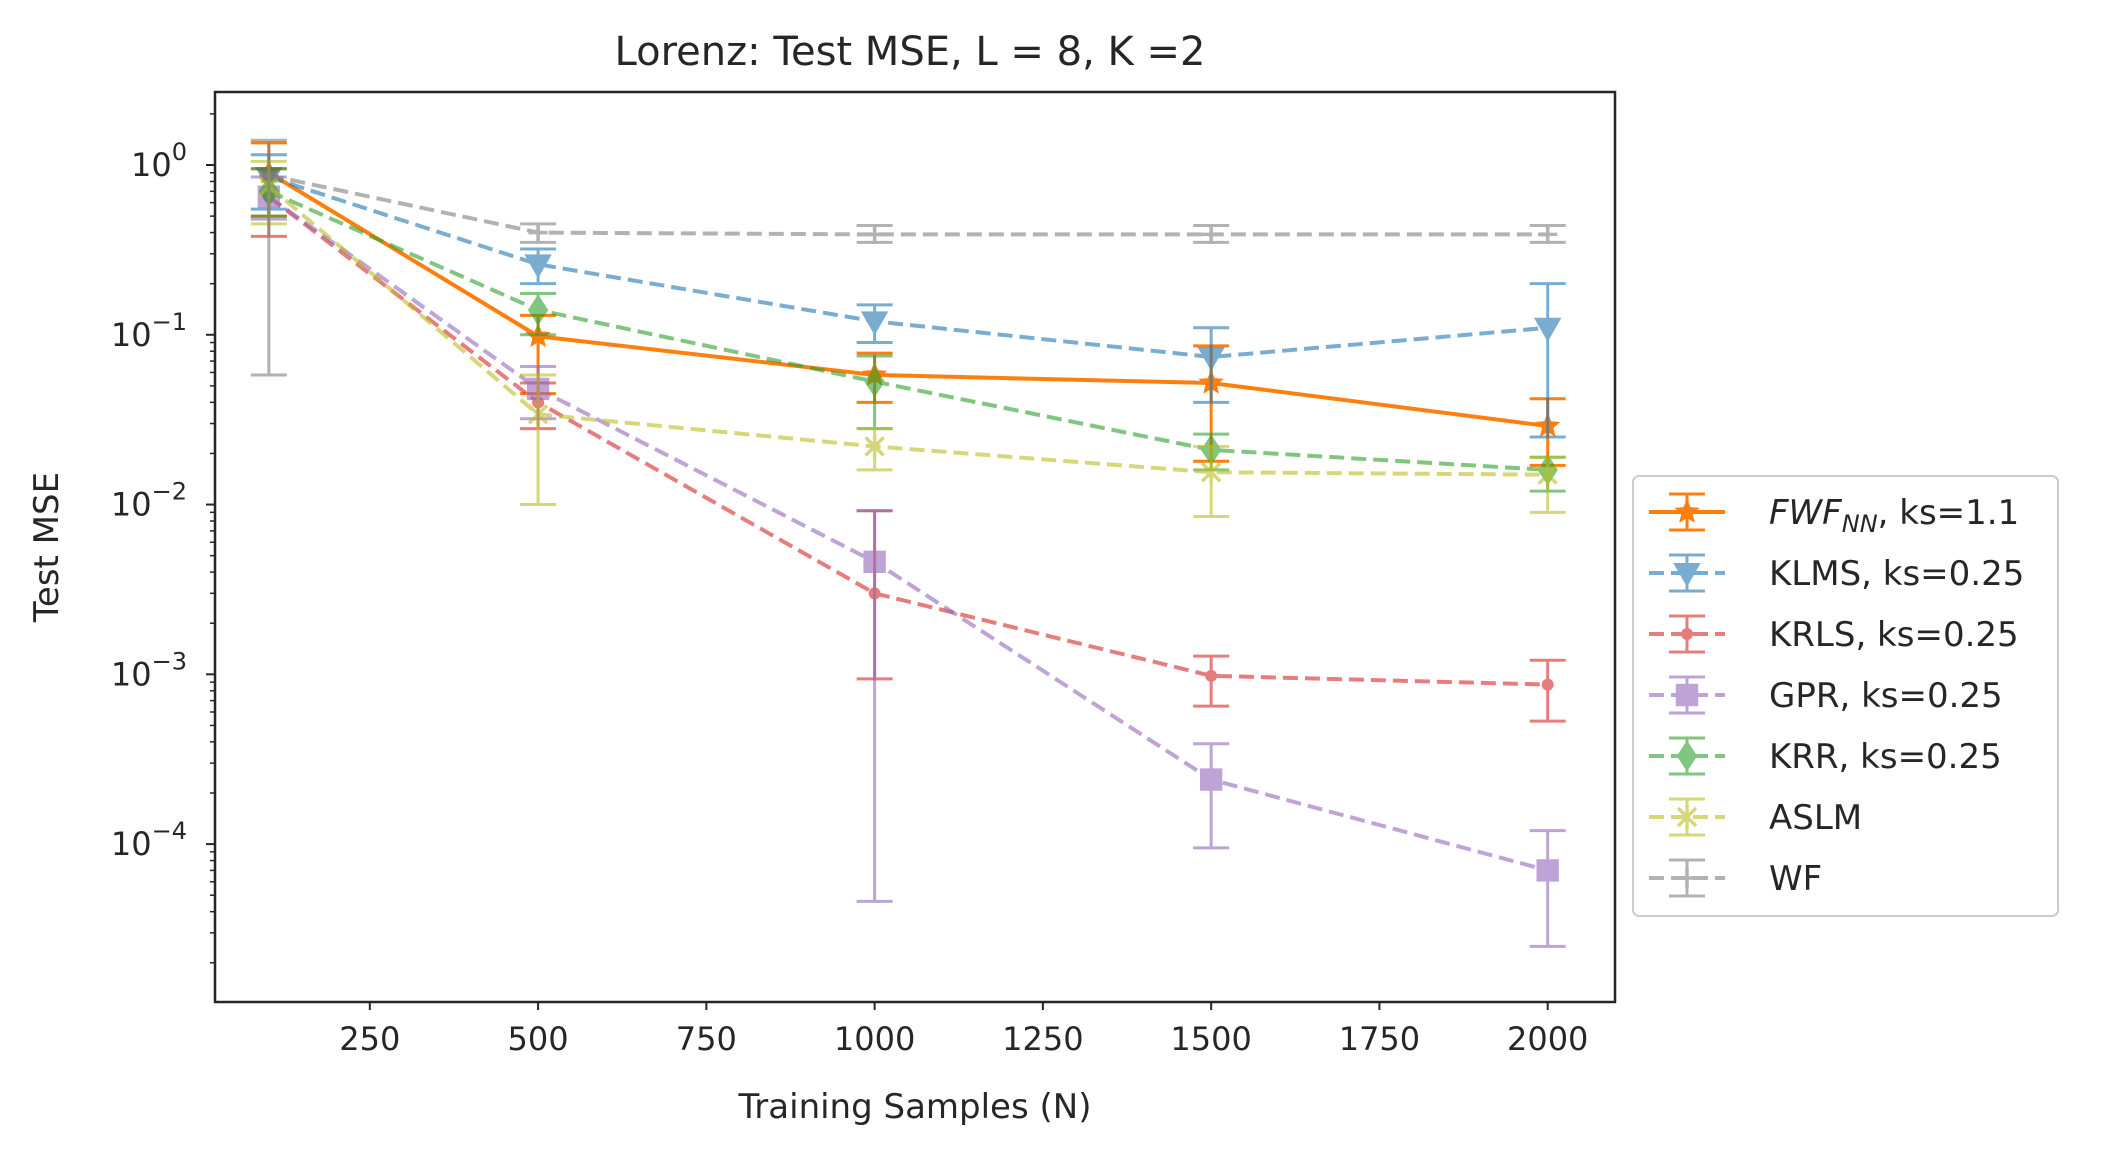 The image size is (2121, 1154). I want to click on legend-box, so click(1845, 696).